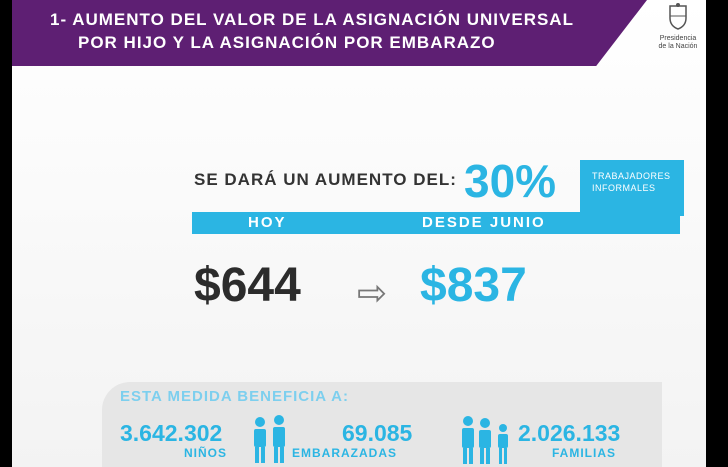 The image size is (728, 467). Describe the element at coordinates (269, 439) in the screenshot. I see `children-icon` at that location.